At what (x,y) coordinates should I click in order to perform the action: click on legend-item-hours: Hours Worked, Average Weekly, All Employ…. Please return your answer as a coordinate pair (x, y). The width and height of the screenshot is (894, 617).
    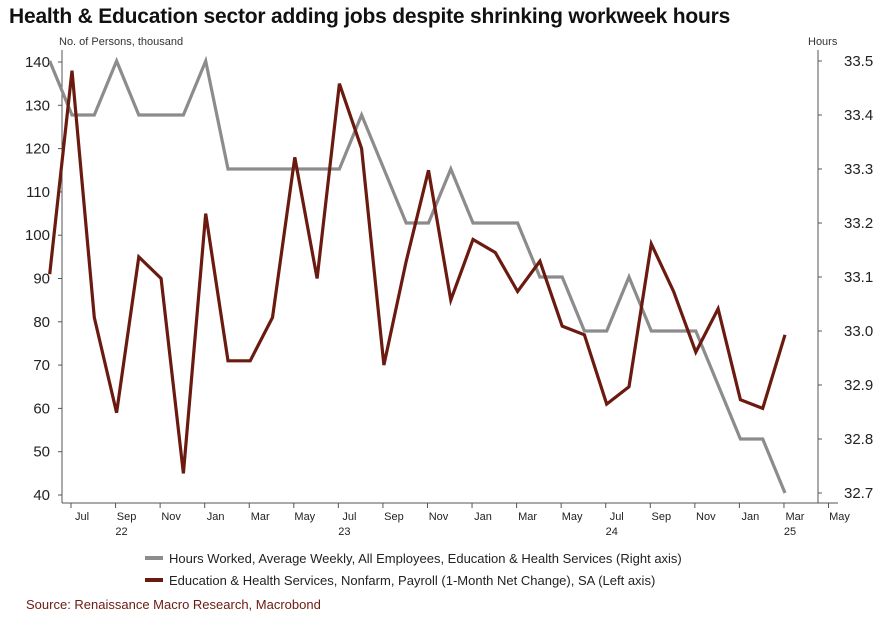
    Looking at the image, I should click on (413, 558).